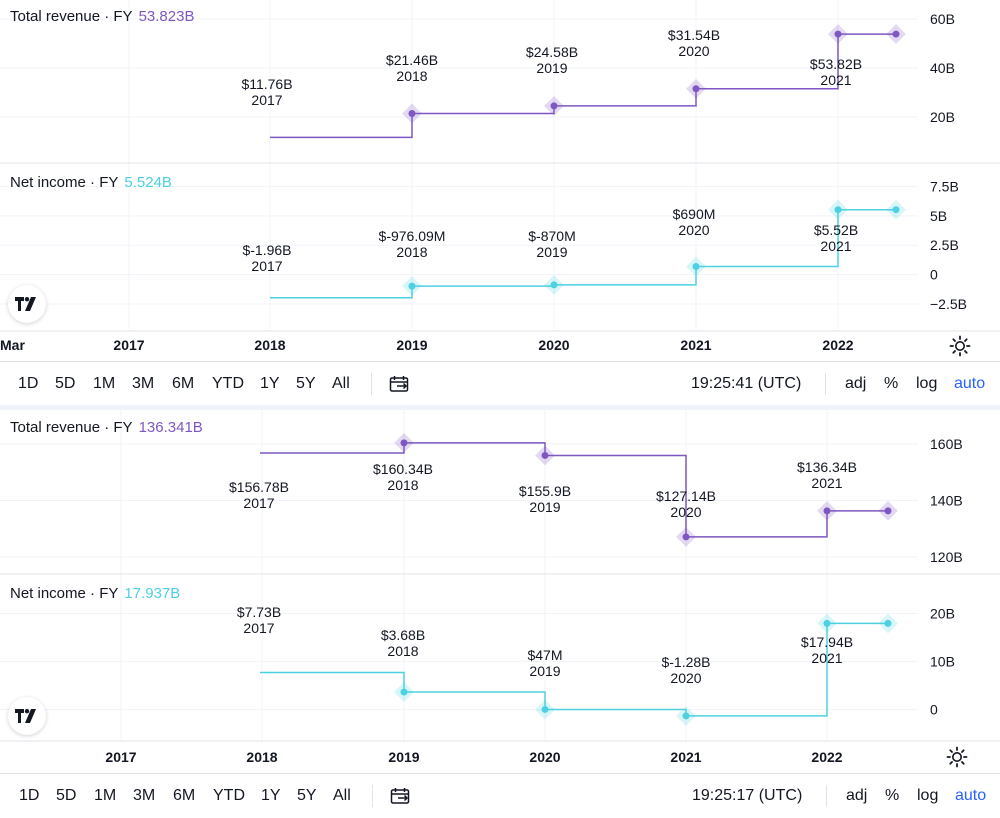  What do you see at coordinates (371, 384) in the screenshot?
I see `toolbar-divider` at bounding box center [371, 384].